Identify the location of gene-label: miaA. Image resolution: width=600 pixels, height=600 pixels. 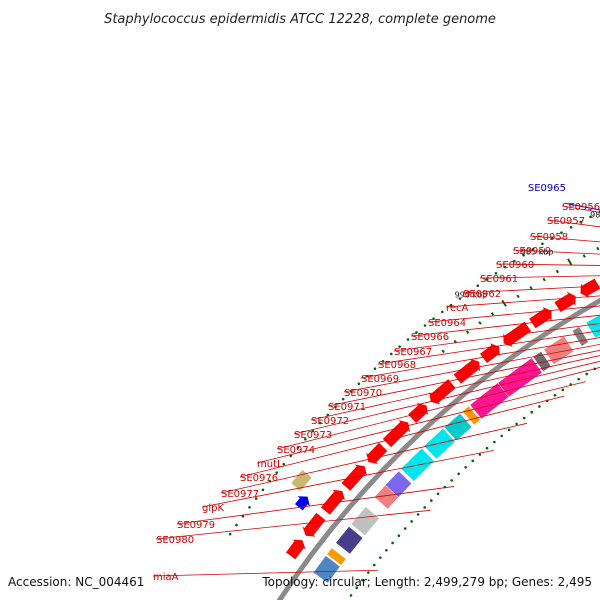
(166, 577).